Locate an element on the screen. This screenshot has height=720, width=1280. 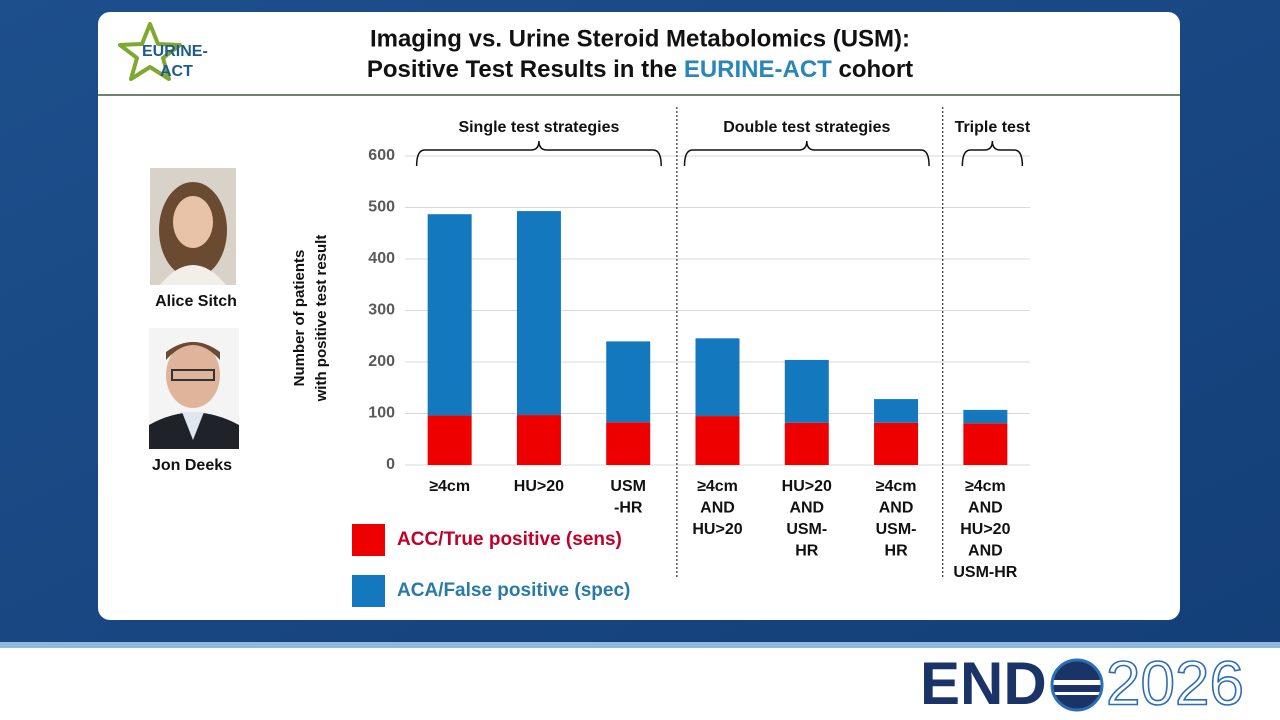
group-label: Single test strategies is located at coordinates (538, 127).